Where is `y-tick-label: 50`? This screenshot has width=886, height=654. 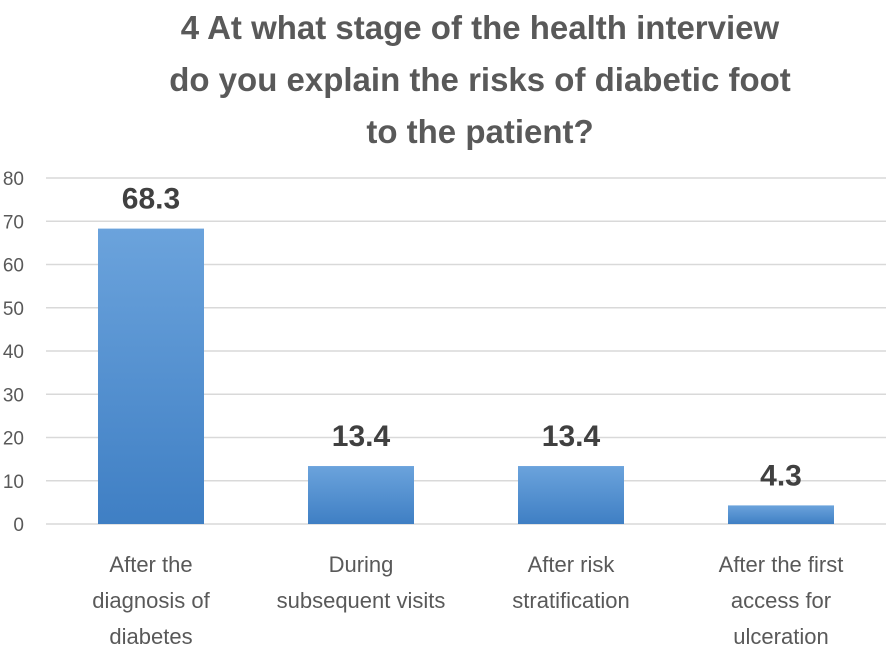 y-tick-label: 50 is located at coordinates (13, 309).